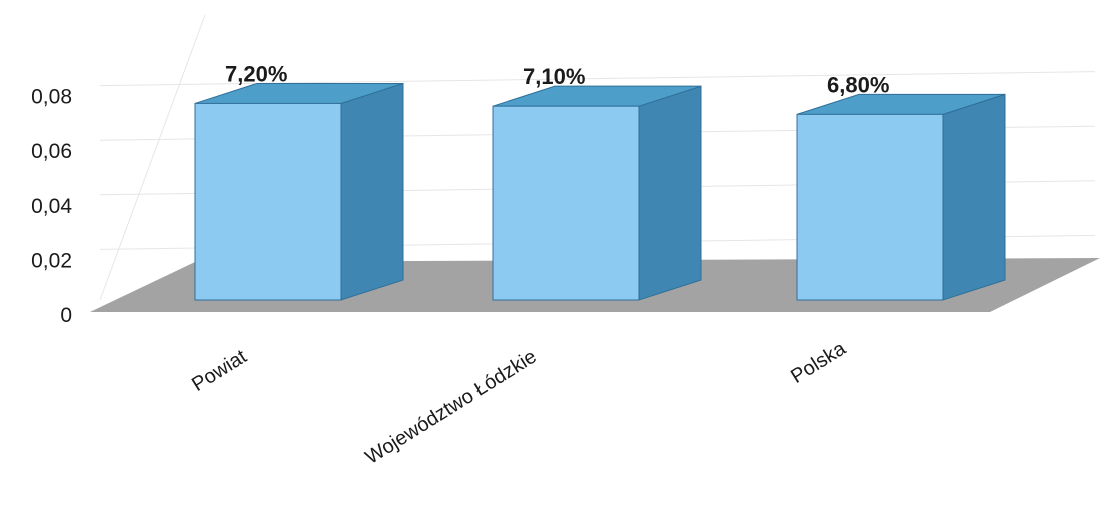  I want to click on y-tick-label: 0, so click(66, 315).